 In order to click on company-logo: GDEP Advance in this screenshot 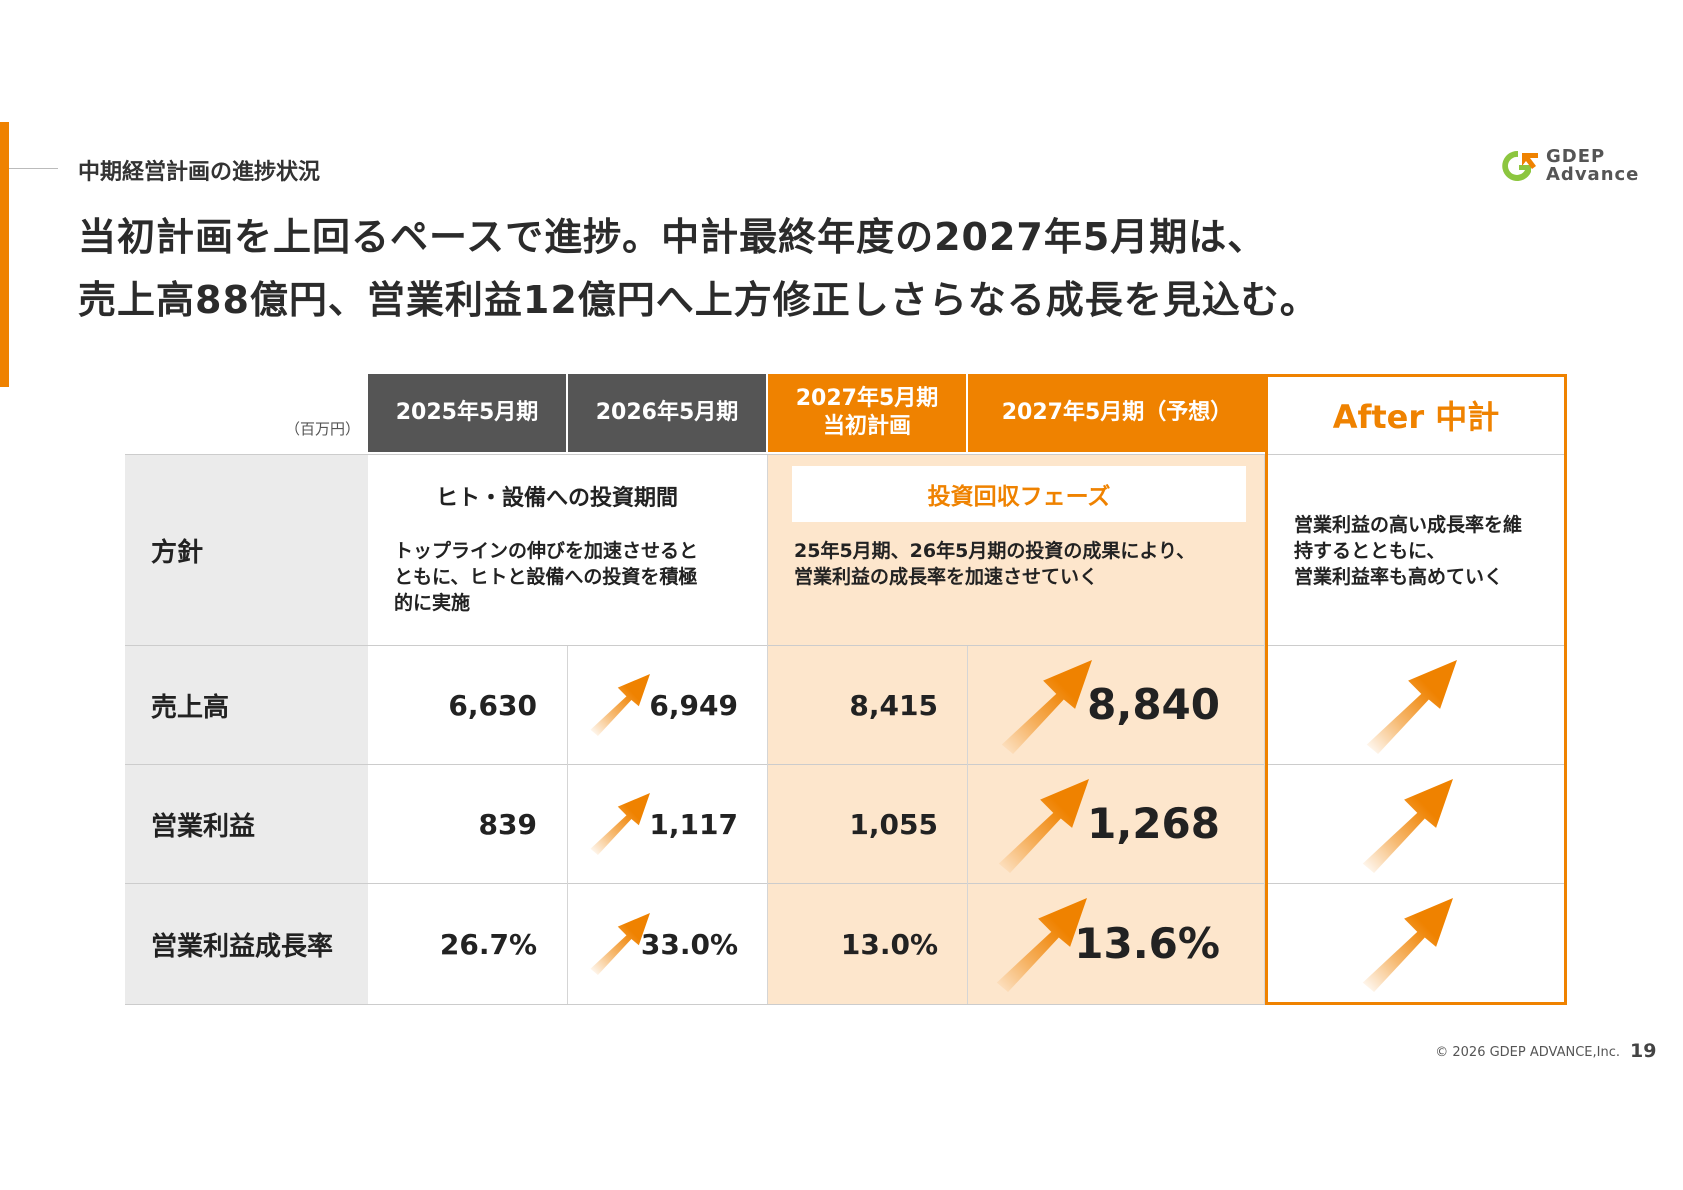, I will do `click(1585, 167)`.